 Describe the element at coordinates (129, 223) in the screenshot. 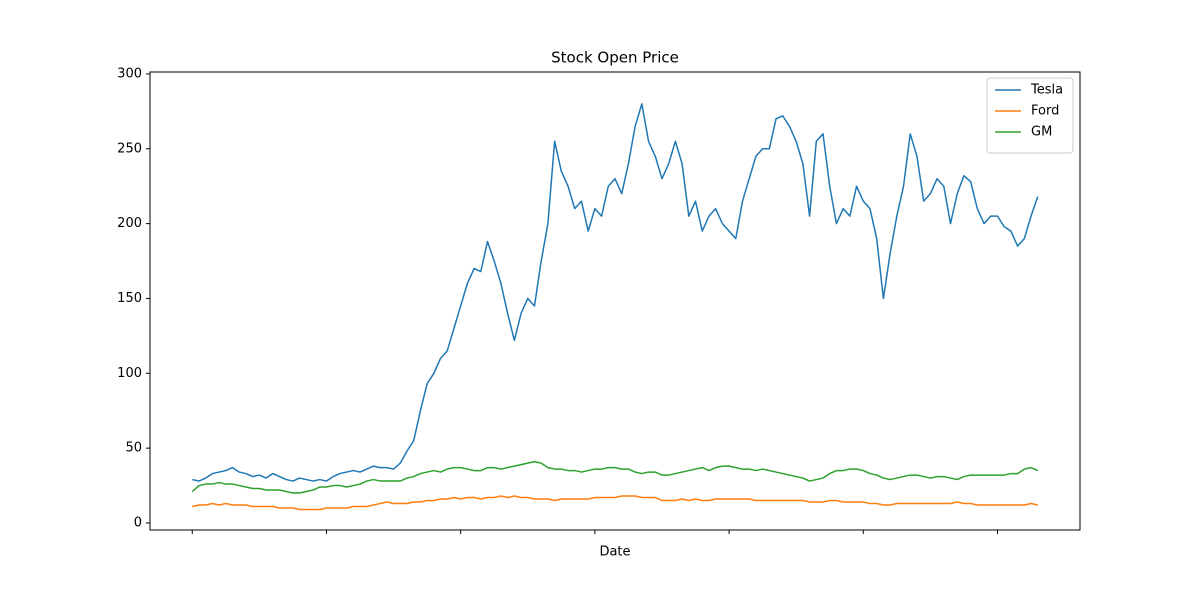

I see `y-tick-label: 200` at that location.